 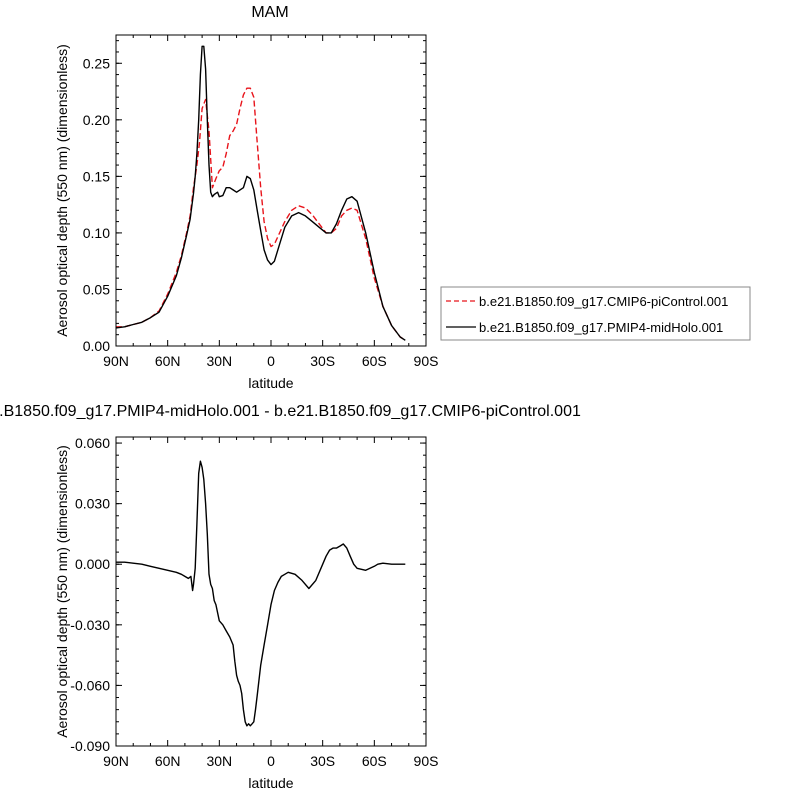 I want to click on bottom-x-tick-label: 0, so click(x=271, y=761).